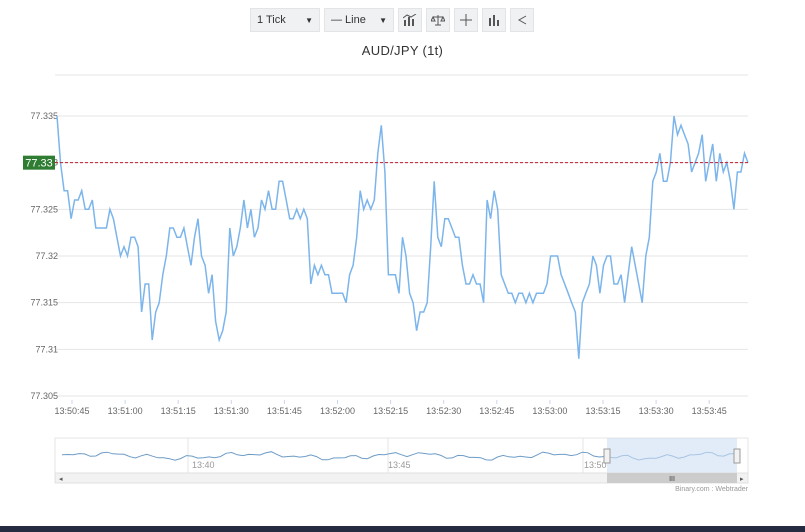 This screenshot has height=532, width=805. What do you see at coordinates (602, 411) in the screenshot?
I see `x-tick-label: 13:53:15` at bounding box center [602, 411].